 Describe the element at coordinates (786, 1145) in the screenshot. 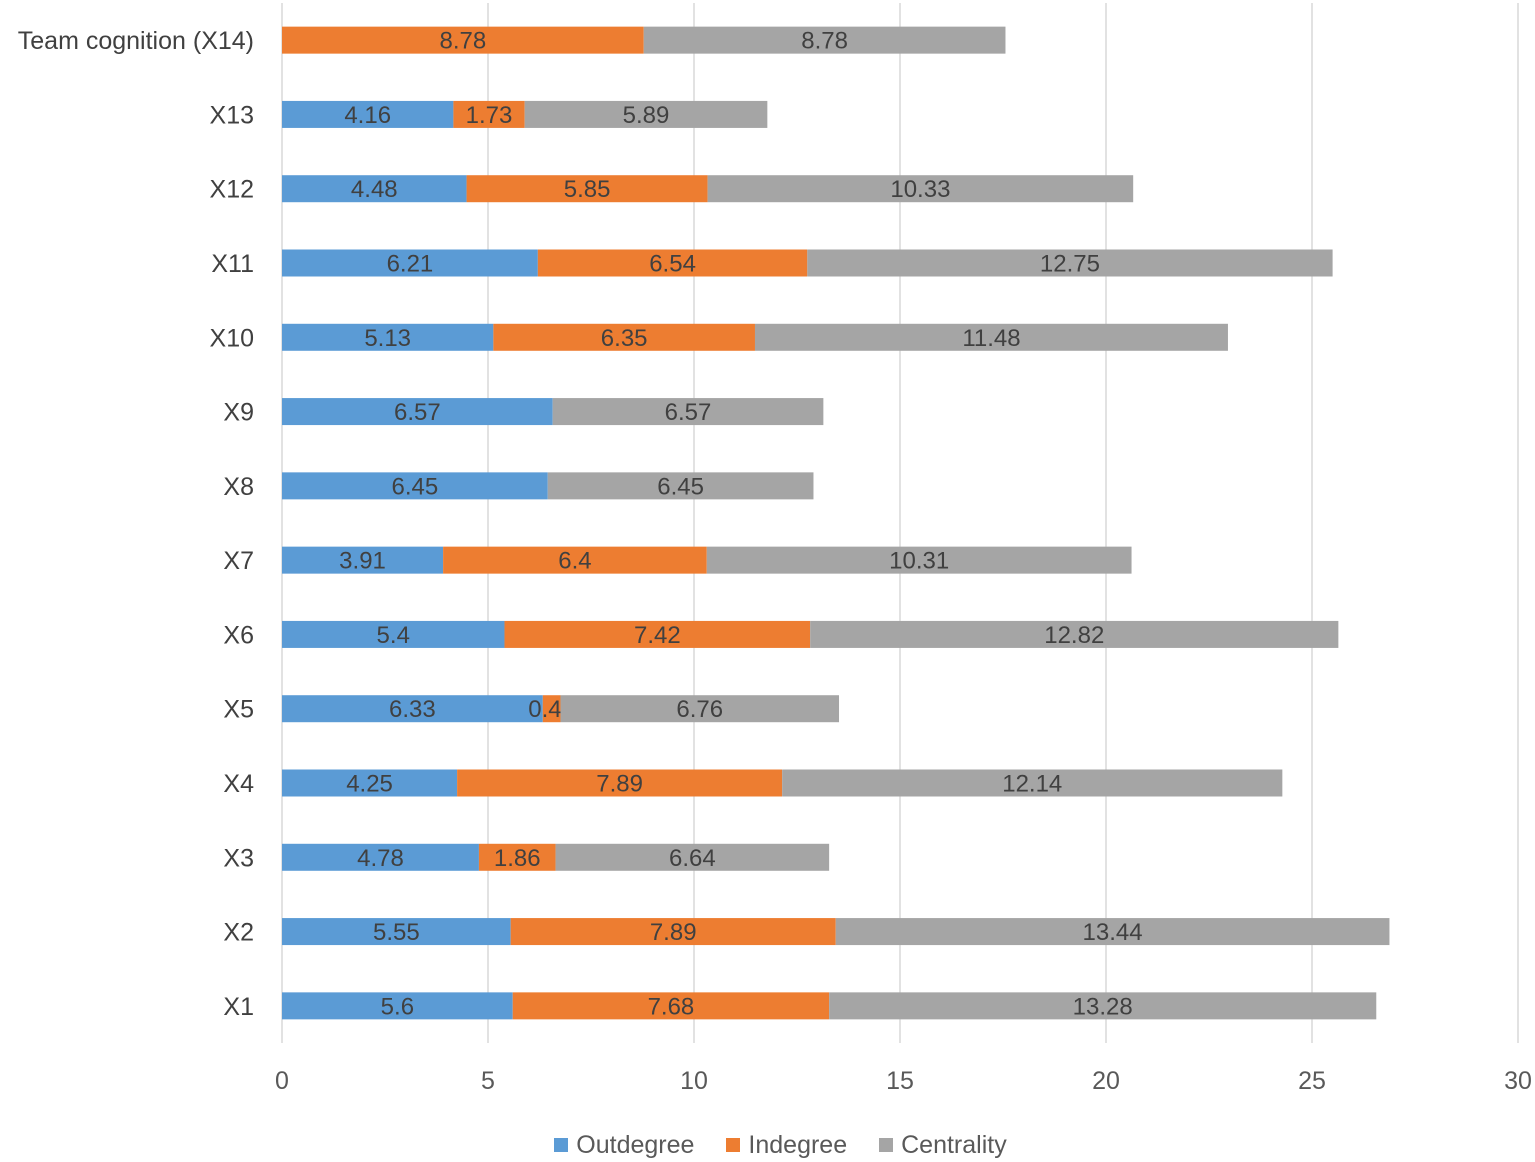

I see `legend-item-indegree: Indegree` at that location.